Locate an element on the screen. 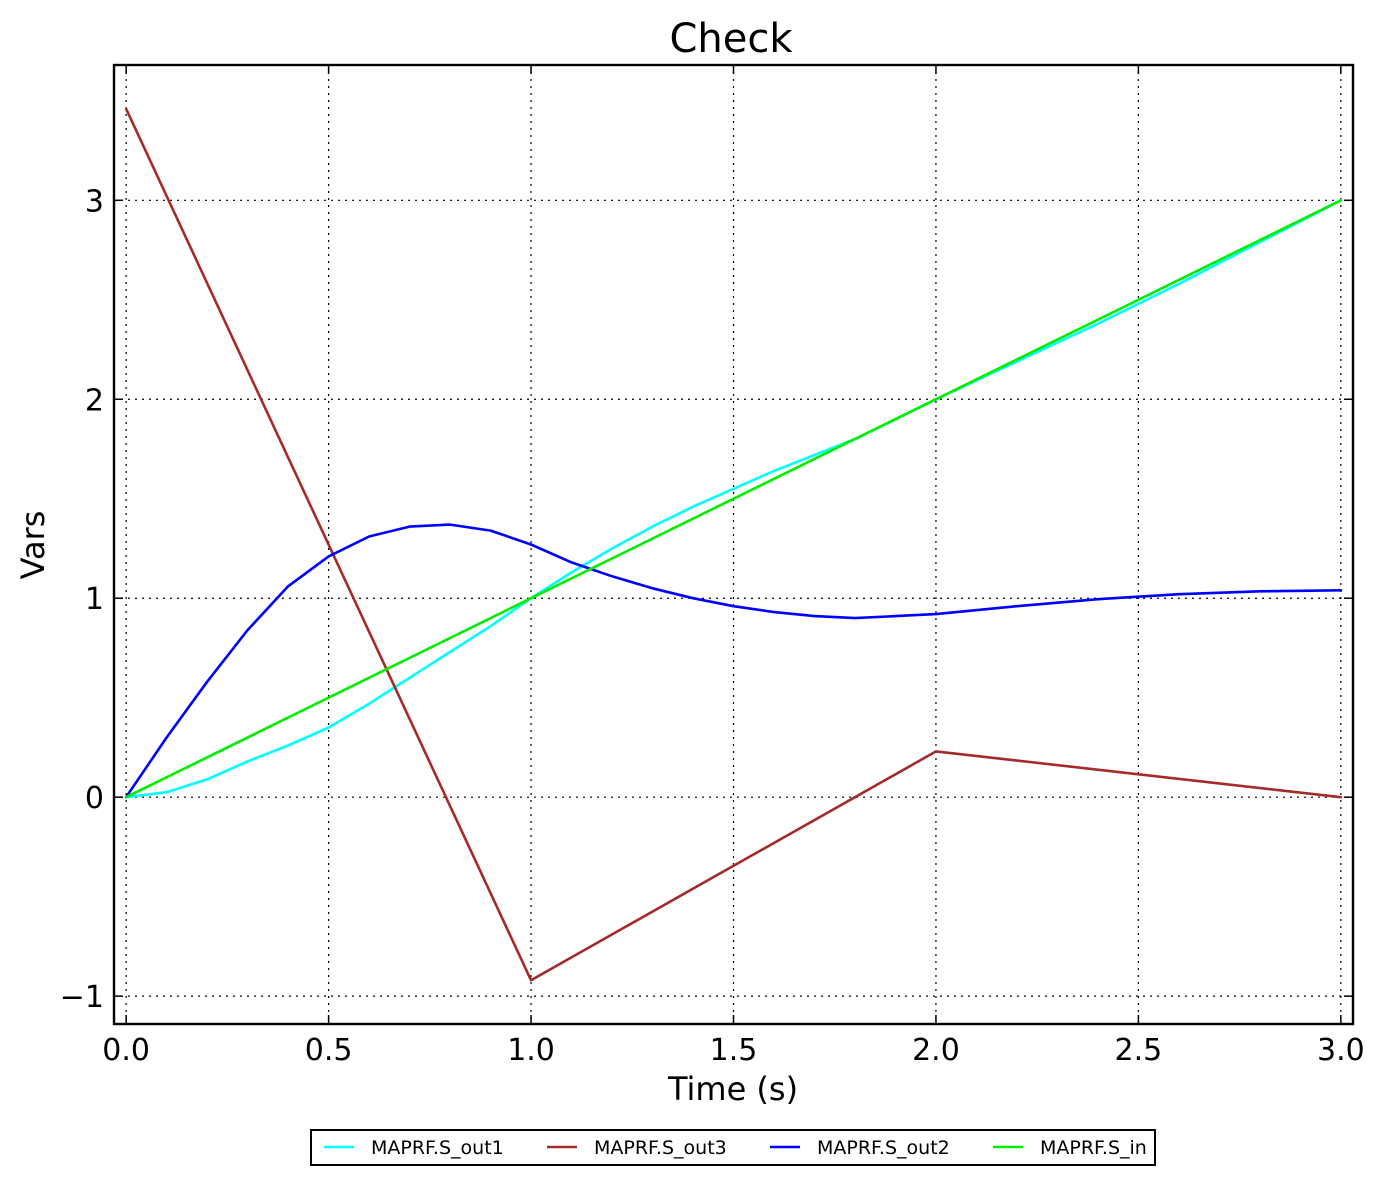 The width and height of the screenshot is (1384, 1185). chart-title: Check is located at coordinates (731, 39).